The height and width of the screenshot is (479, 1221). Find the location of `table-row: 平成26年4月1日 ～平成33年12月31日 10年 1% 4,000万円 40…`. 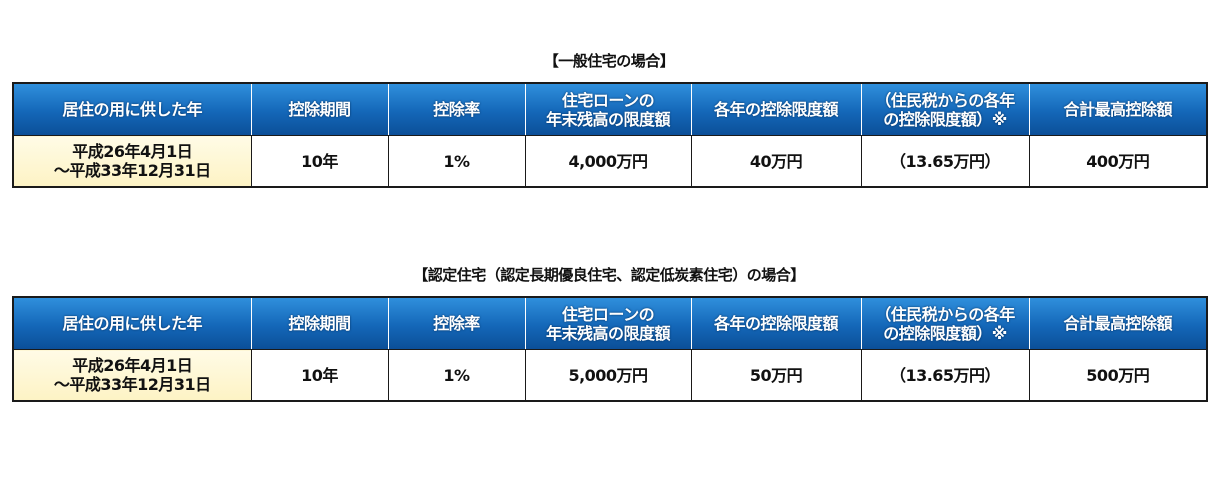

table-row: 平成26年4月1日 ～平成33年12月31日 10年 1% 4,000万円 40… is located at coordinates (610, 161).